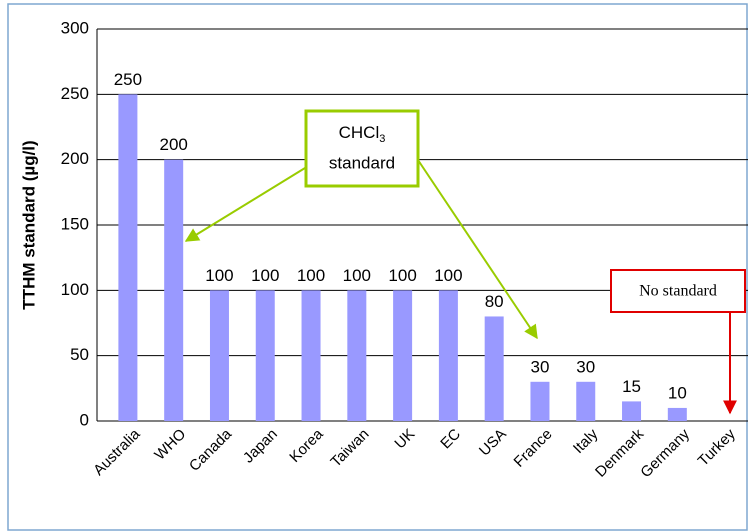  Describe the element at coordinates (349, 448) in the screenshot. I see `x-tick-label: Taiwan` at that location.